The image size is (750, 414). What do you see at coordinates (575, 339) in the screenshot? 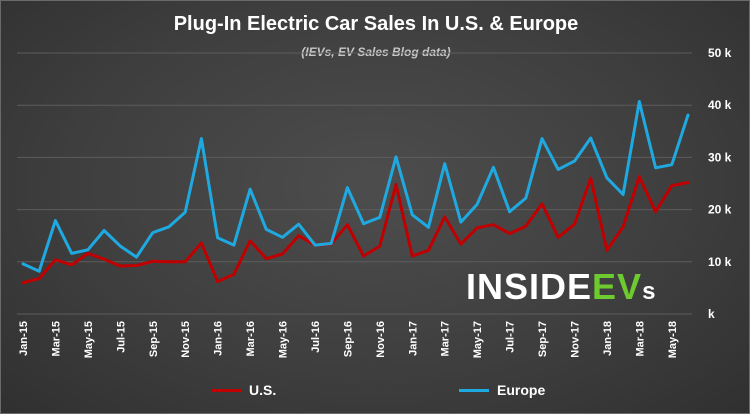
I see `x-tick-label: Nov-17` at bounding box center [575, 339].